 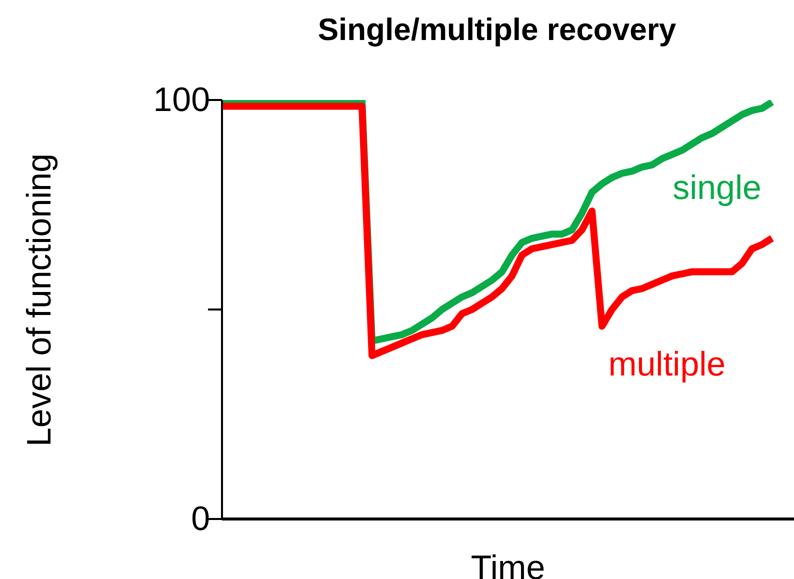 What do you see at coordinates (497, 30) in the screenshot?
I see `chart-title: Single/multiple recovery` at bounding box center [497, 30].